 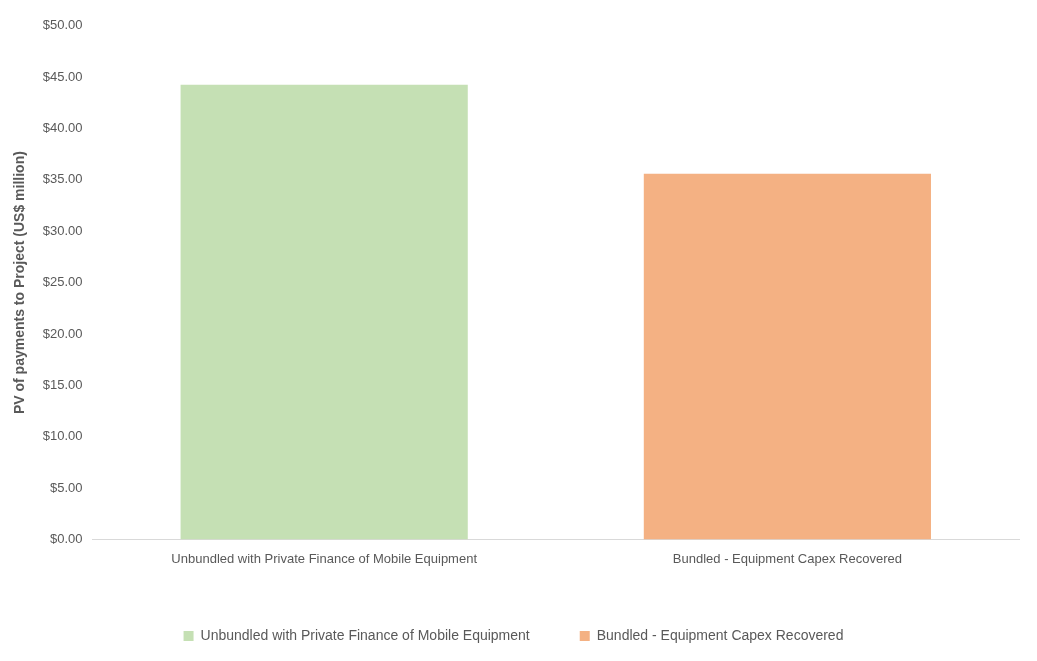 What do you see at coordinates (62, 333) in the screenshot?
I see `y-tick-label: $20.00` at bounding box center [62, 333].